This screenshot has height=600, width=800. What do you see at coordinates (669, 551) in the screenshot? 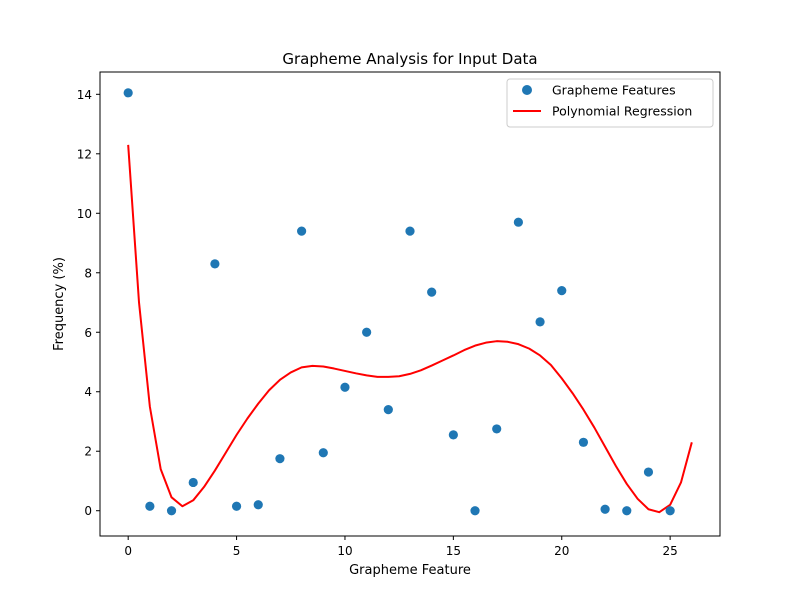
I see `x-tick-label: 25` at bounding box center [669, 551].